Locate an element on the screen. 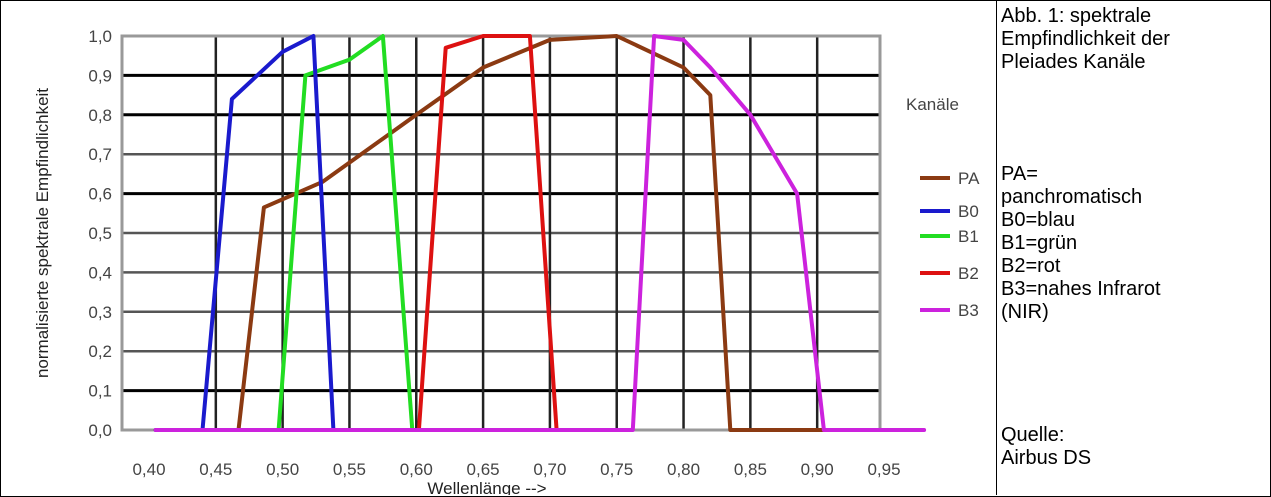 This screenshot has width=1271, height=497. legend-label-b2: B2 is located at coordinates (968, 273).